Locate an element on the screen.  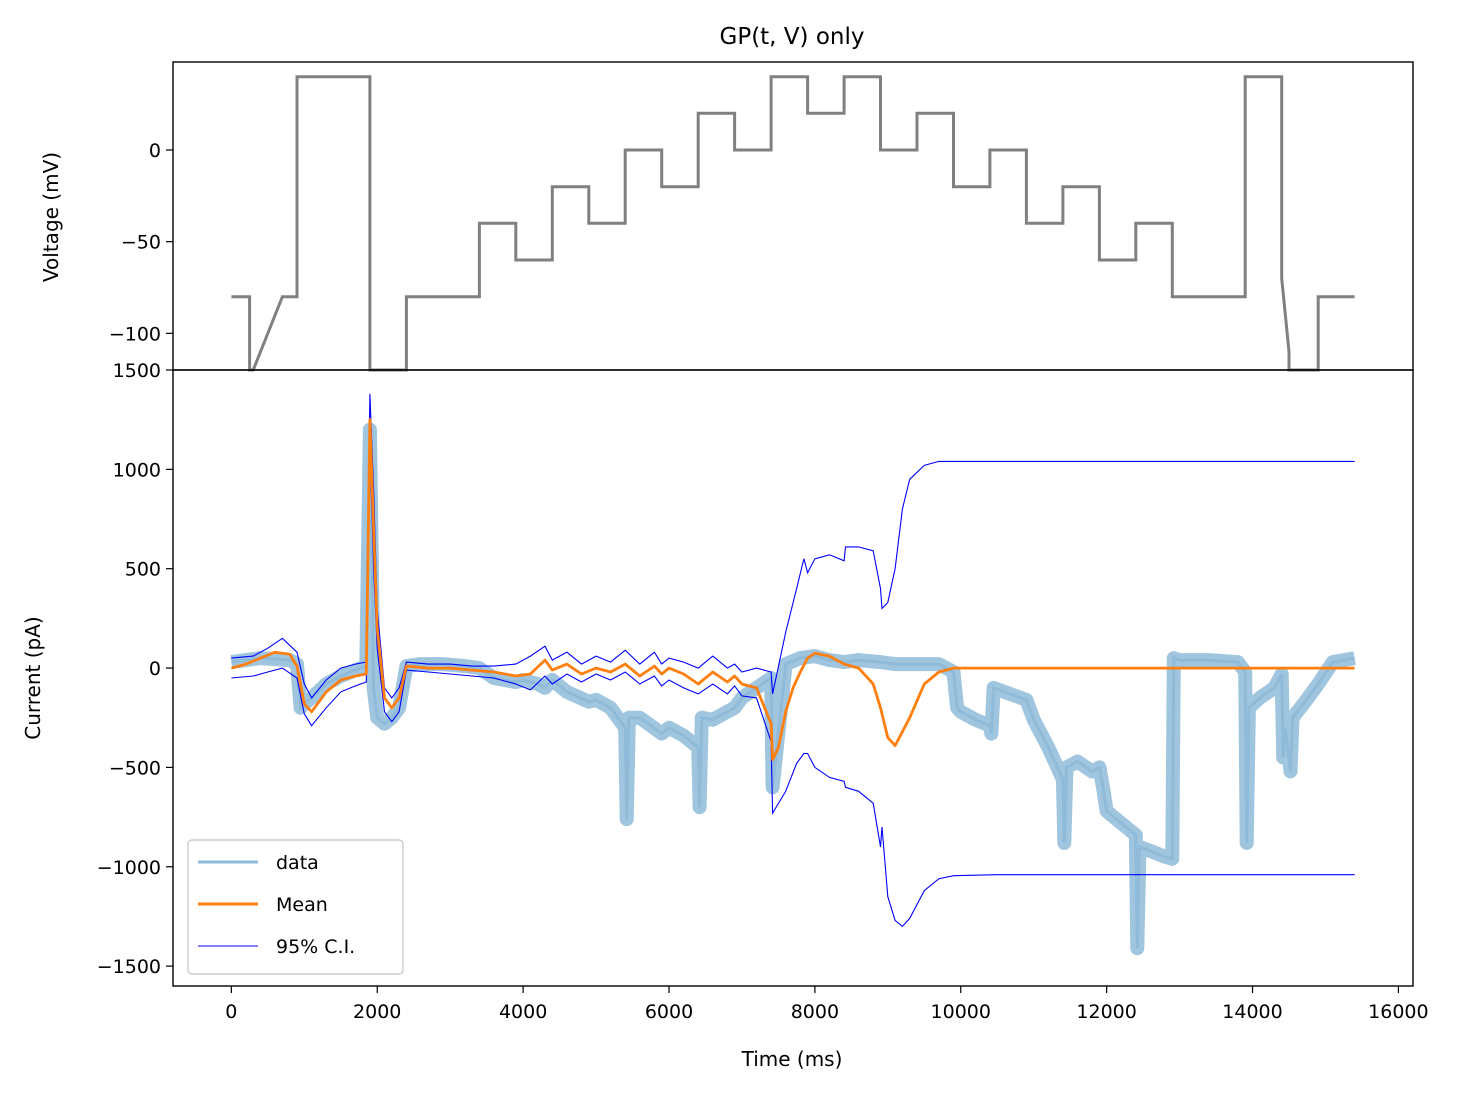
current-ytick-label: 0 is located at coordinates (155, 669).